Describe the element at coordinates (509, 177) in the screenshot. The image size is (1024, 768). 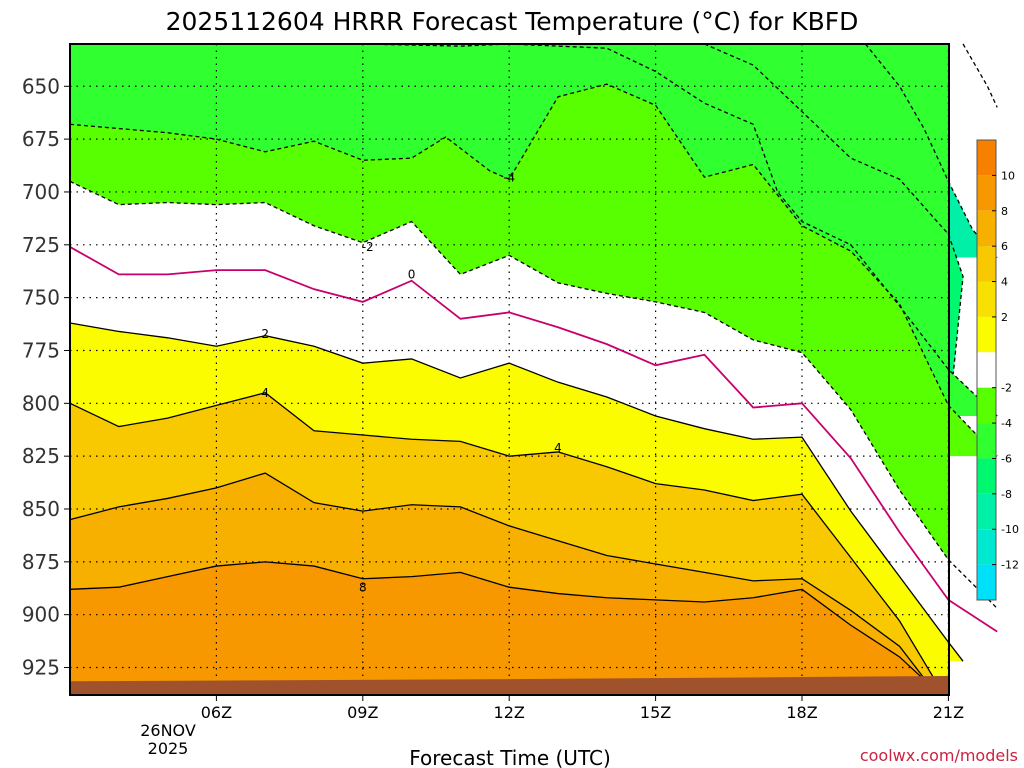
I see `isotherm-label-0: -4` at that location.